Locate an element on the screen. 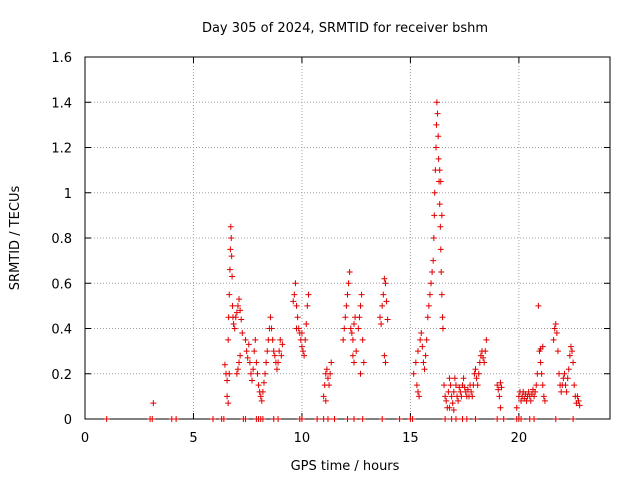 Image resolution: width=640 pixels, height=480 pixels. y-axis-label: SRMTID / TECUs is located at coordinates (15, 238).